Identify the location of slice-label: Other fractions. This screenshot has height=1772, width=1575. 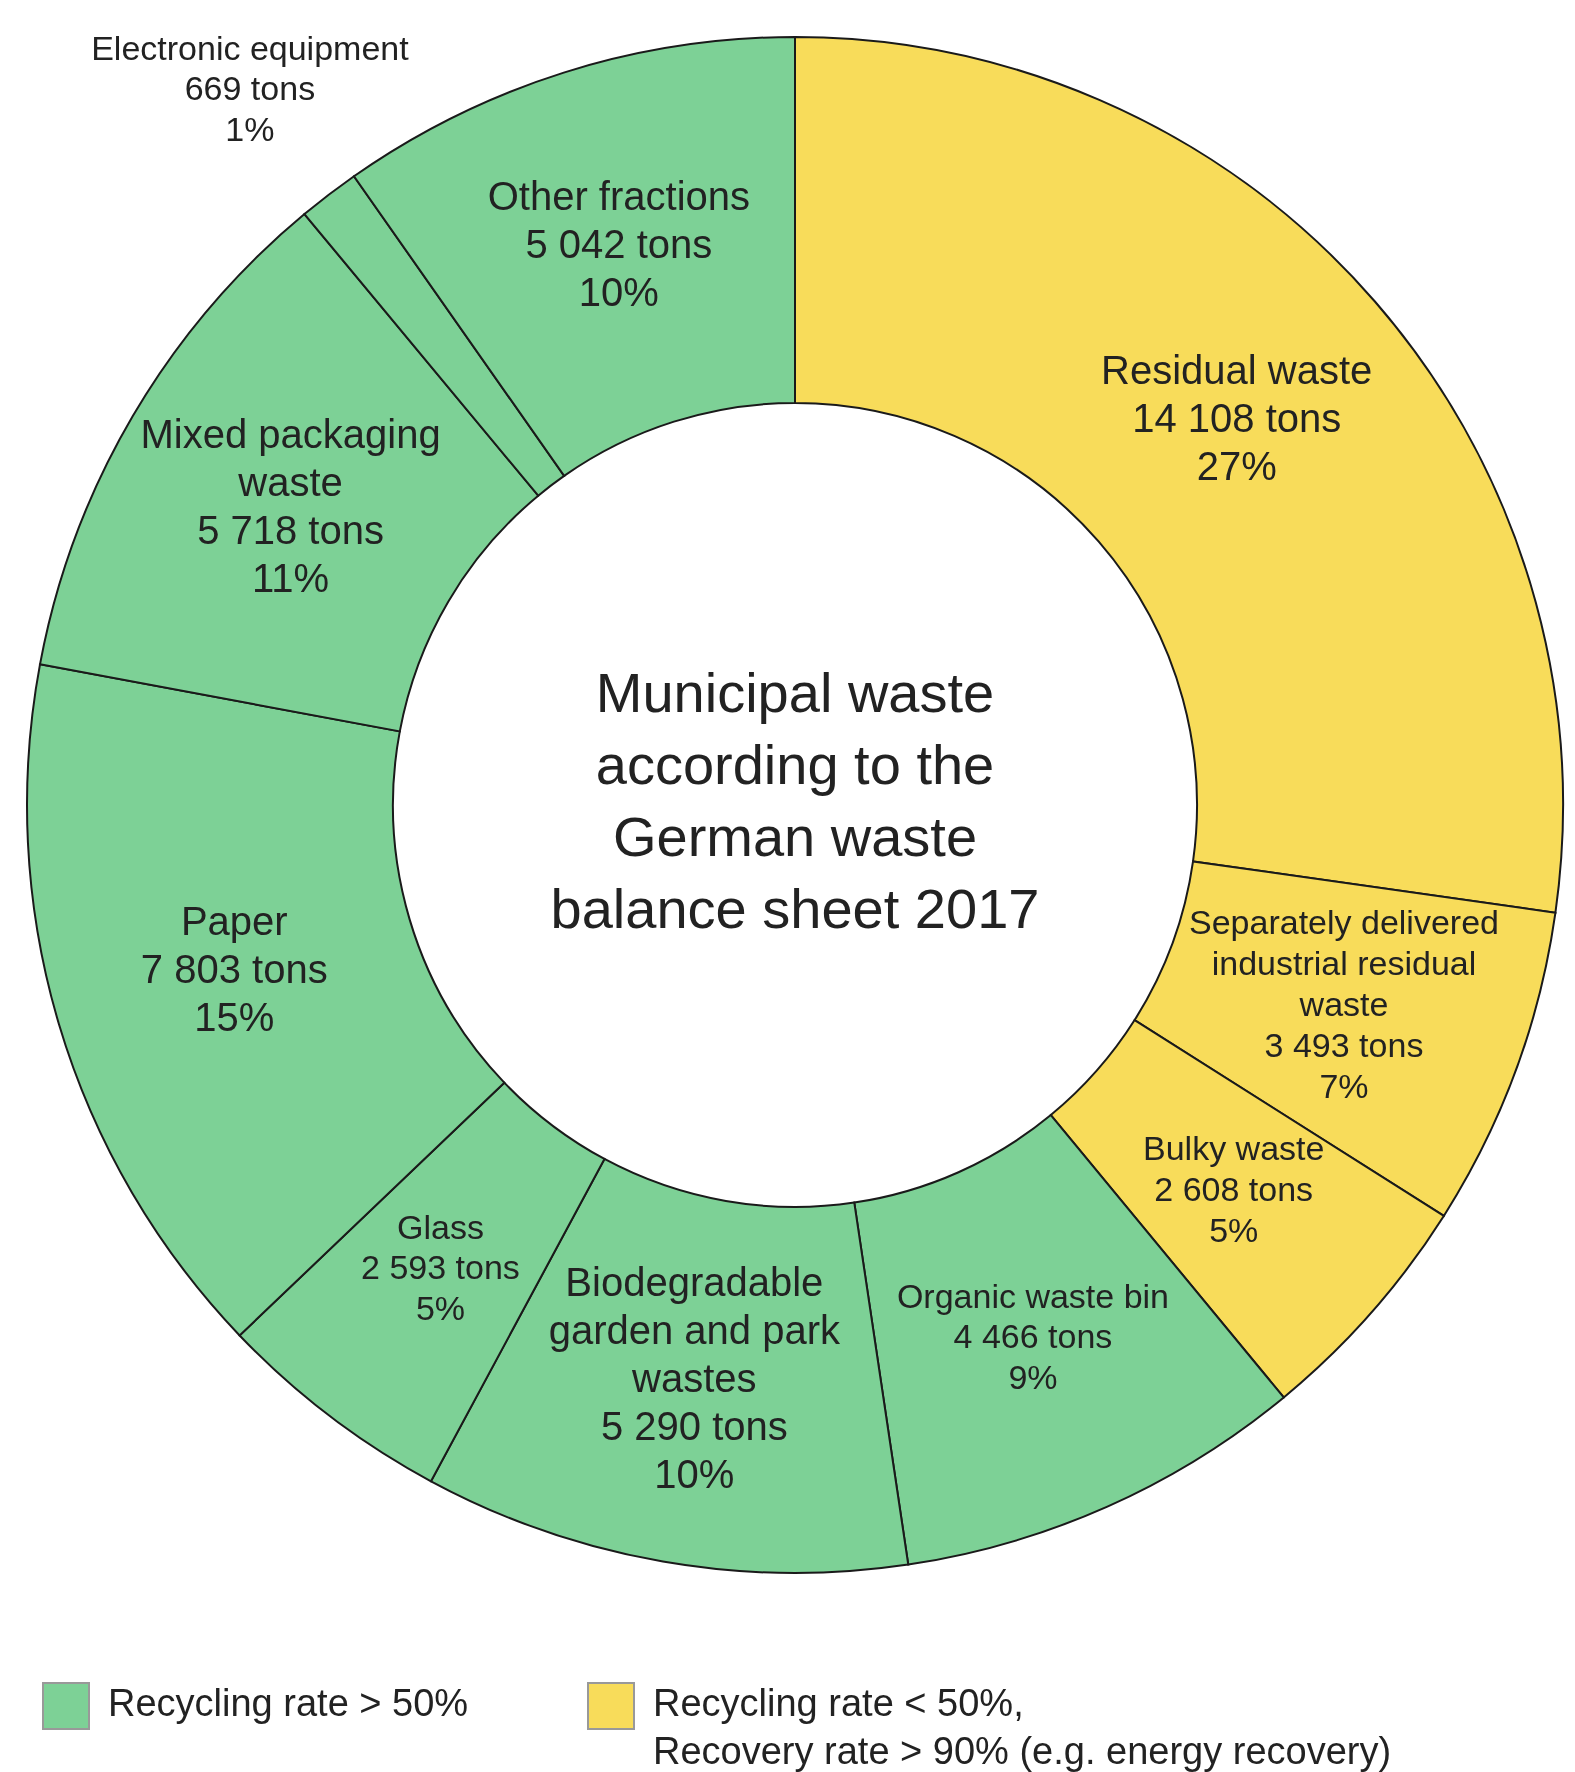
(619, 195).